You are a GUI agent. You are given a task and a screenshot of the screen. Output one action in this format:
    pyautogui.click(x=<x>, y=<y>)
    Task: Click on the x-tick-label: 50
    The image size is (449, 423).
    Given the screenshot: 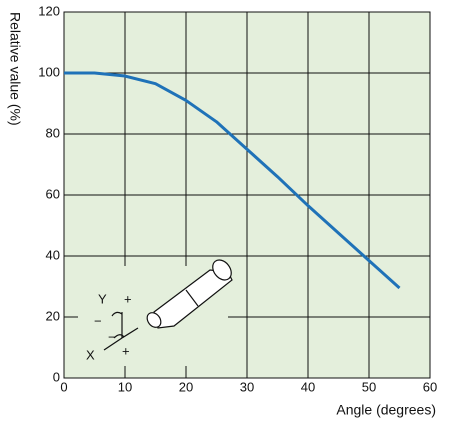 What is the action you would take?
    pyautogui.click(x=369, y=386)
    